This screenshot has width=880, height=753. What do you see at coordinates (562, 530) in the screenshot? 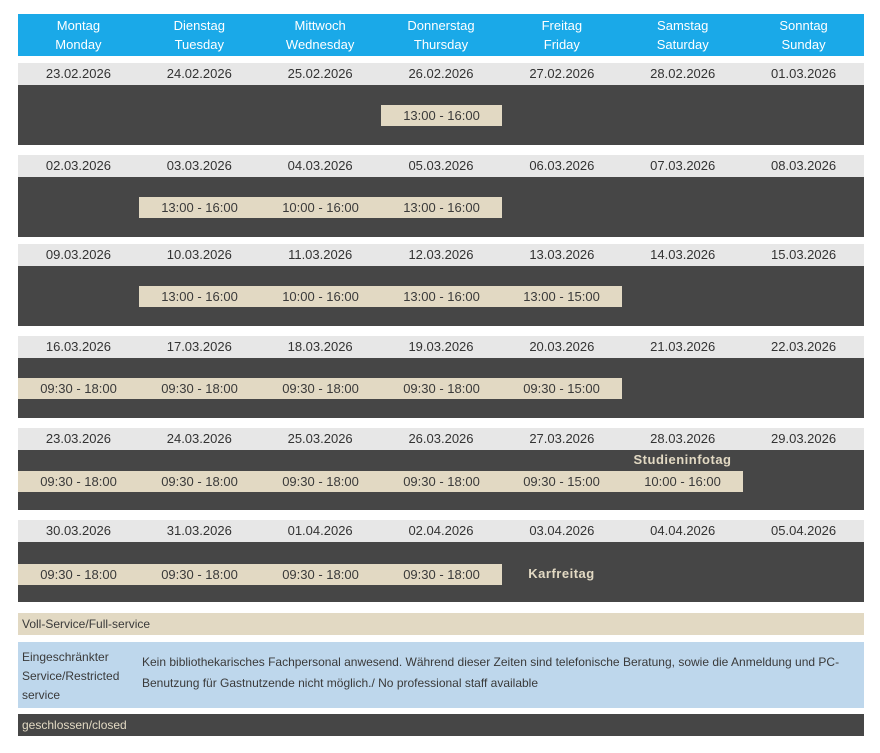
I see `date-cell: 03.04.2026` at bounding box center [562, 530].